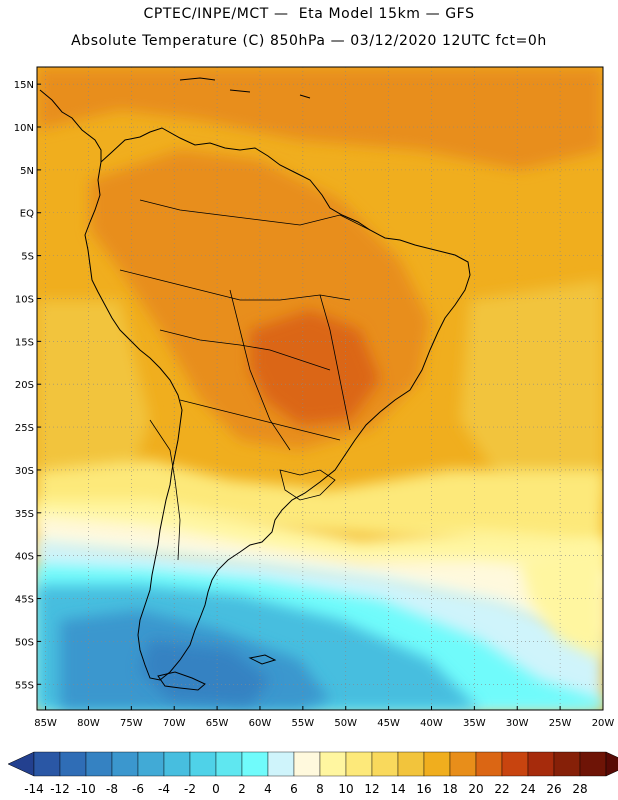  I want to click on caribbean-islands, so click(245, 88).